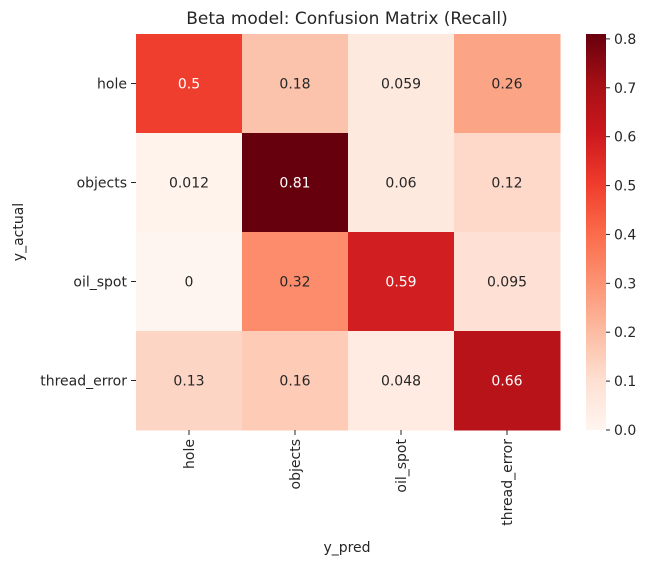 Image resolution: width=652 pixels, height=566 pixels. Describe the element at coordinates (596, 232) in the screenshot. I see `colorbar` at that location.